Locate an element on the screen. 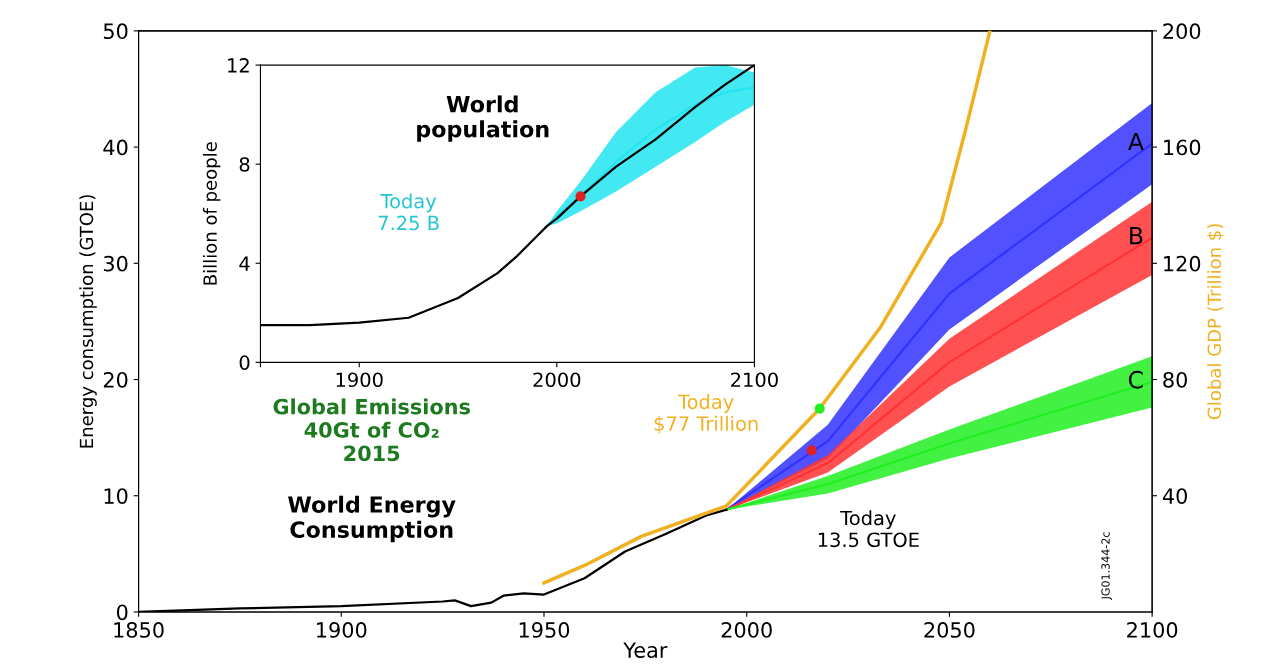 The image size is (1283, 671). annotation: World Energy Consumption is located at coordinates (372, 519).